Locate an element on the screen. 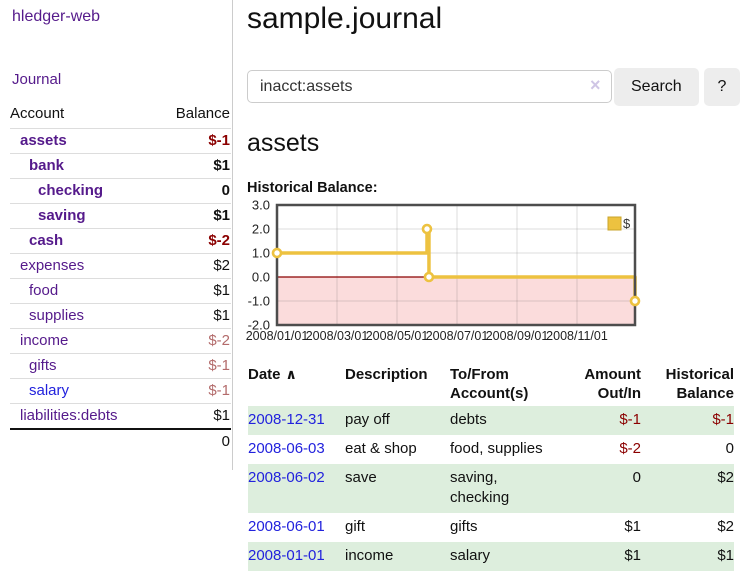  transaction-accounts: debts is located at coordinates (468, 419).